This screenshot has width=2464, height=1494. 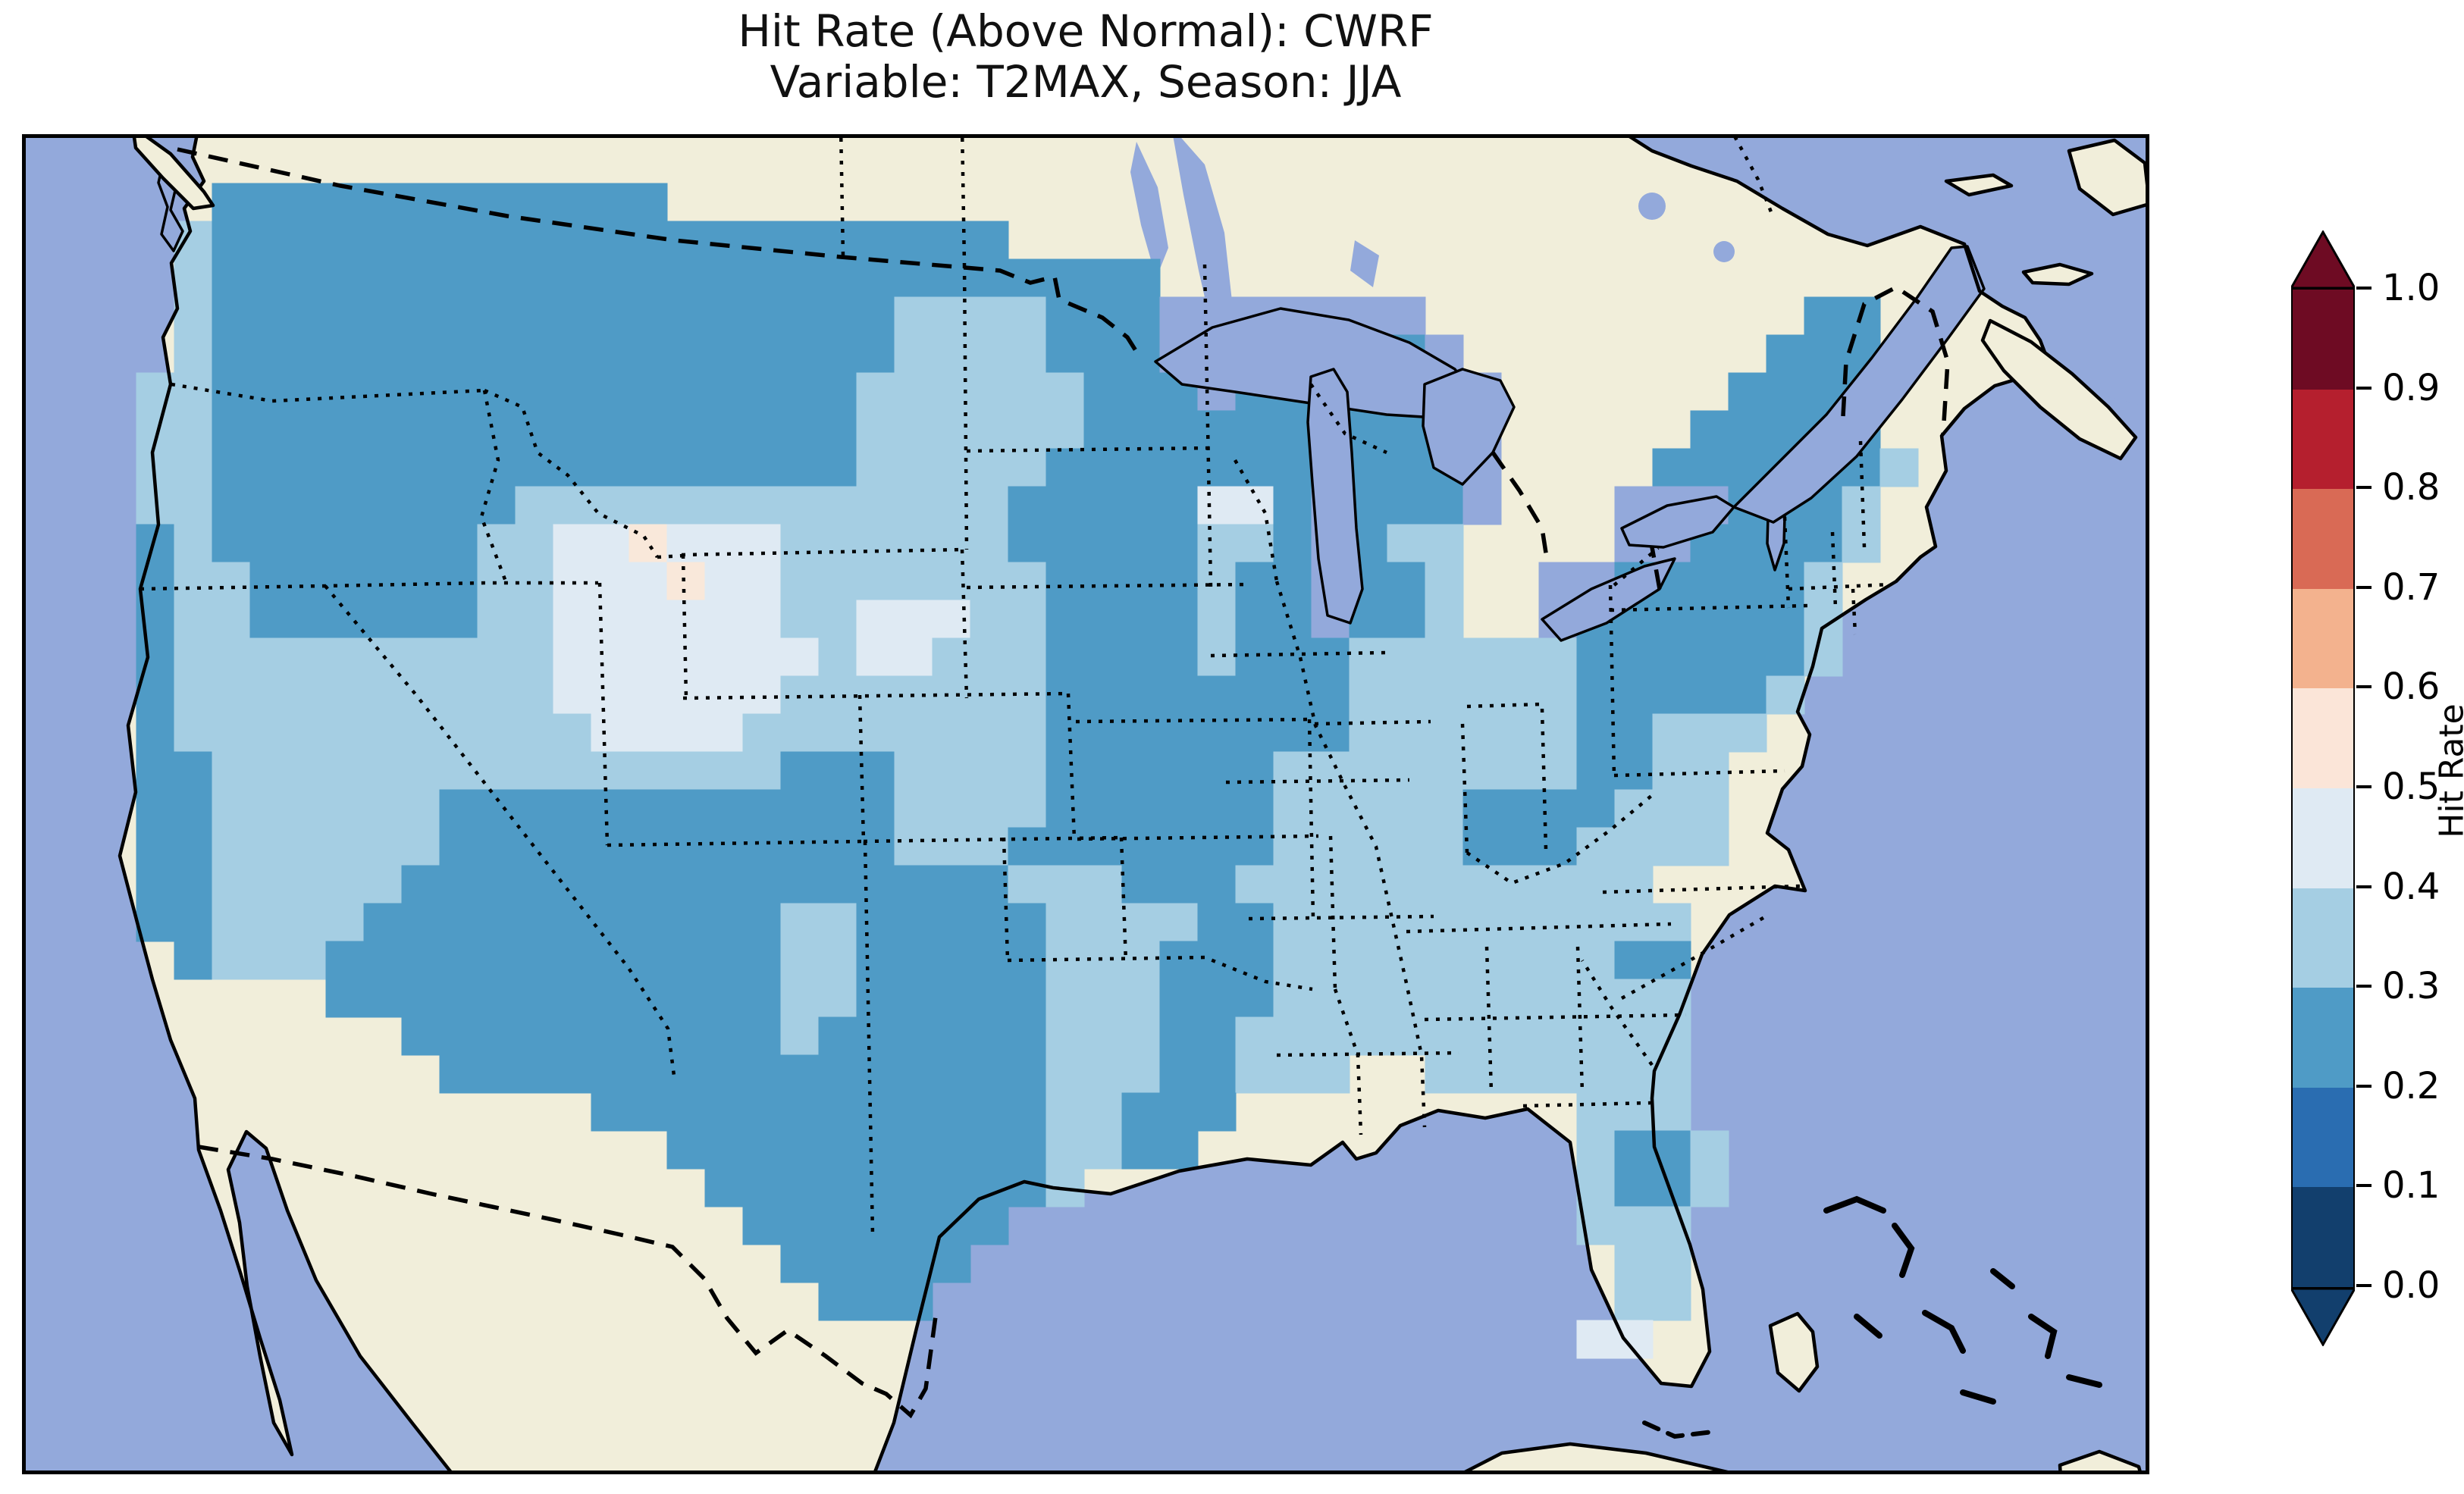 What do you see at coordinates (1688, 774) in the screenshot?
I see `state-borders-east` at bounding box center [1688, 774].